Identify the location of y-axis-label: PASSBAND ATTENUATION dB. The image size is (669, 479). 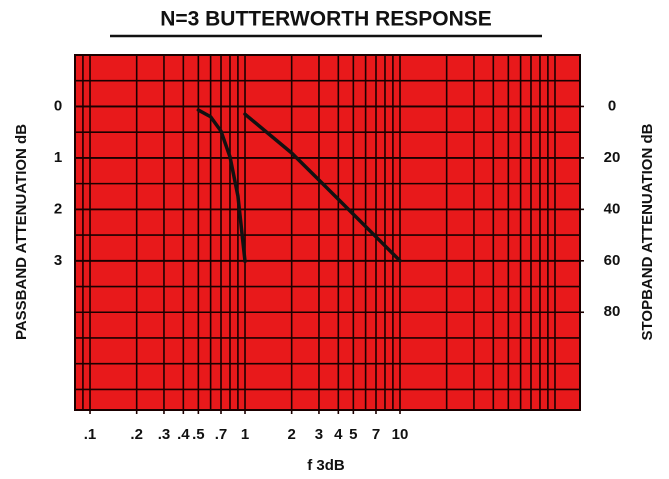
(21, 232).